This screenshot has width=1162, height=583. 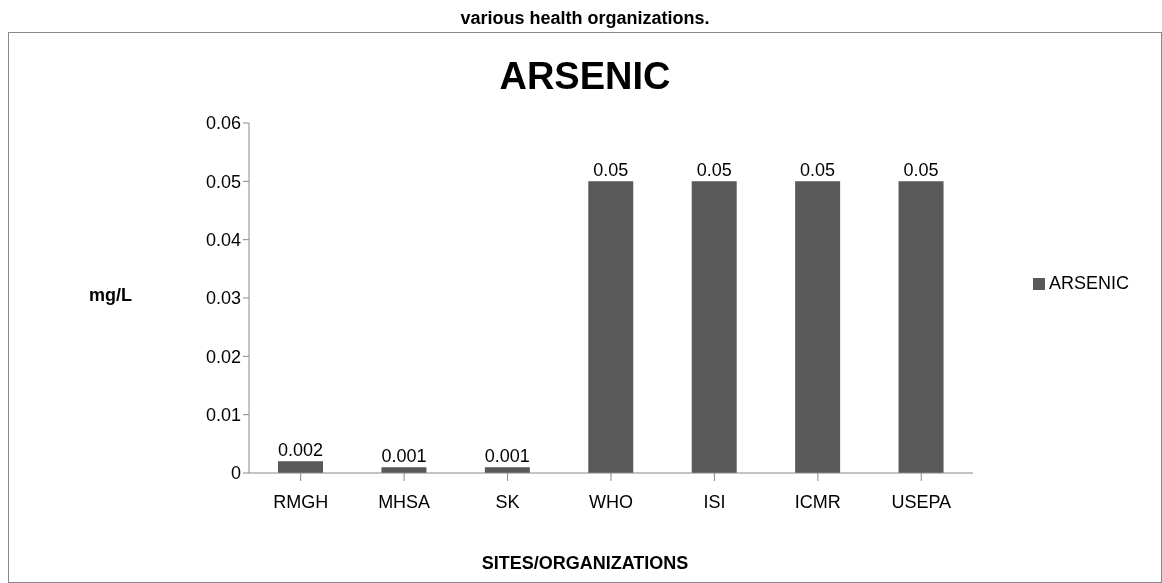 I want to click on y-tick-label: 0.03, so click(x=223, y=298).